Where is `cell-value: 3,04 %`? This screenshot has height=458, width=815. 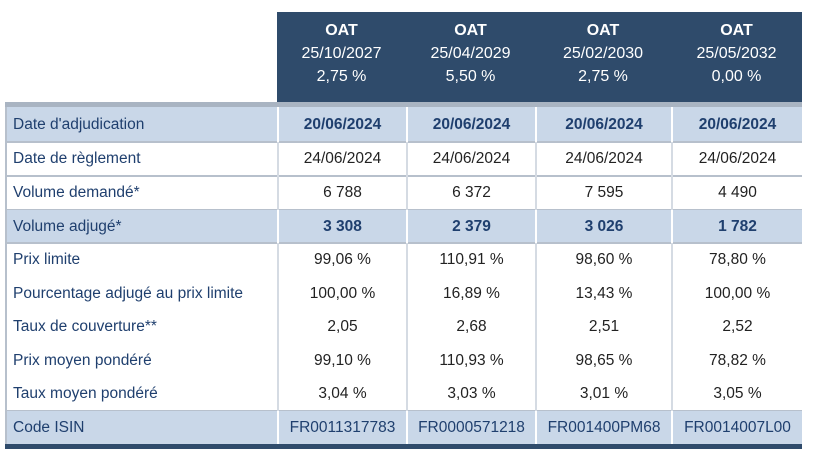
cell-value: 3,04 % is located at coordinates (341, 394).